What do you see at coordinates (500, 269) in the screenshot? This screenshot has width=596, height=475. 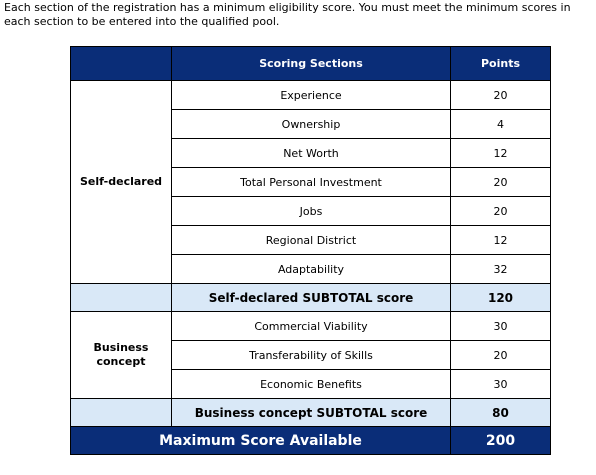 I see `item-points: 32` at bounding box center [500, 269].